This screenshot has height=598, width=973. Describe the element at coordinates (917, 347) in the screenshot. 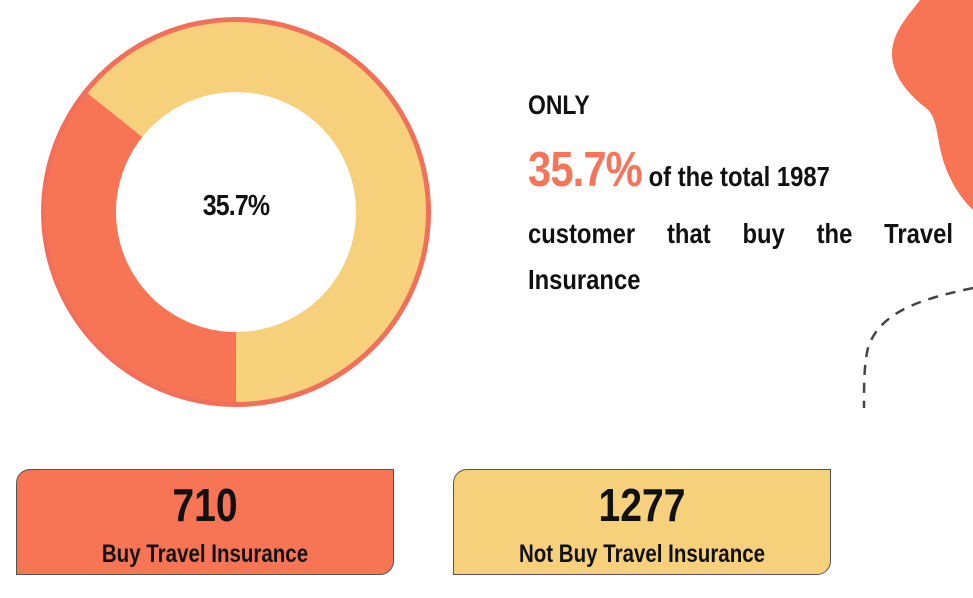

I see `decorative-dashed-path` at that location.